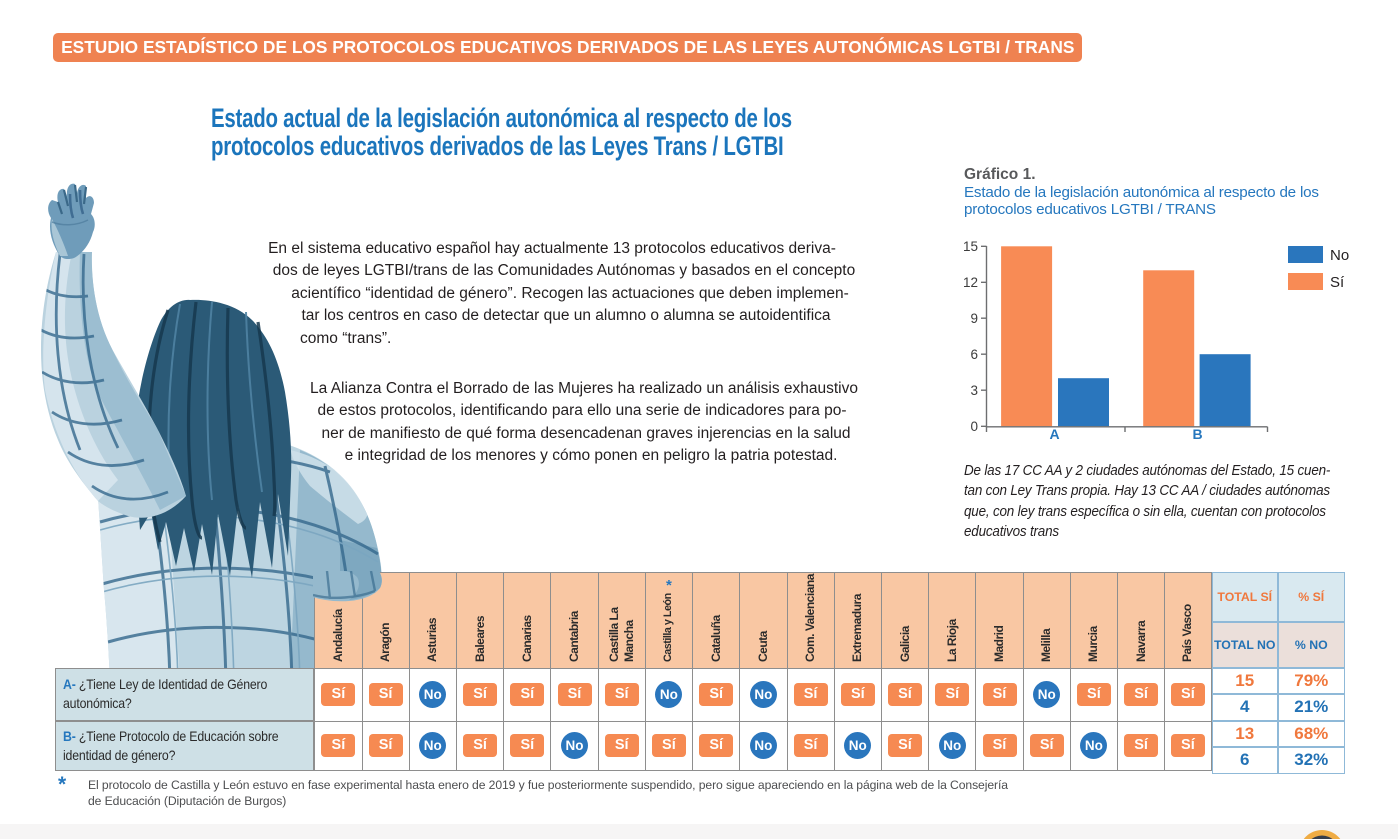  Describe the element at coordinates (974, 390) in the screenshot. I see `svg-text: 3` at that location.